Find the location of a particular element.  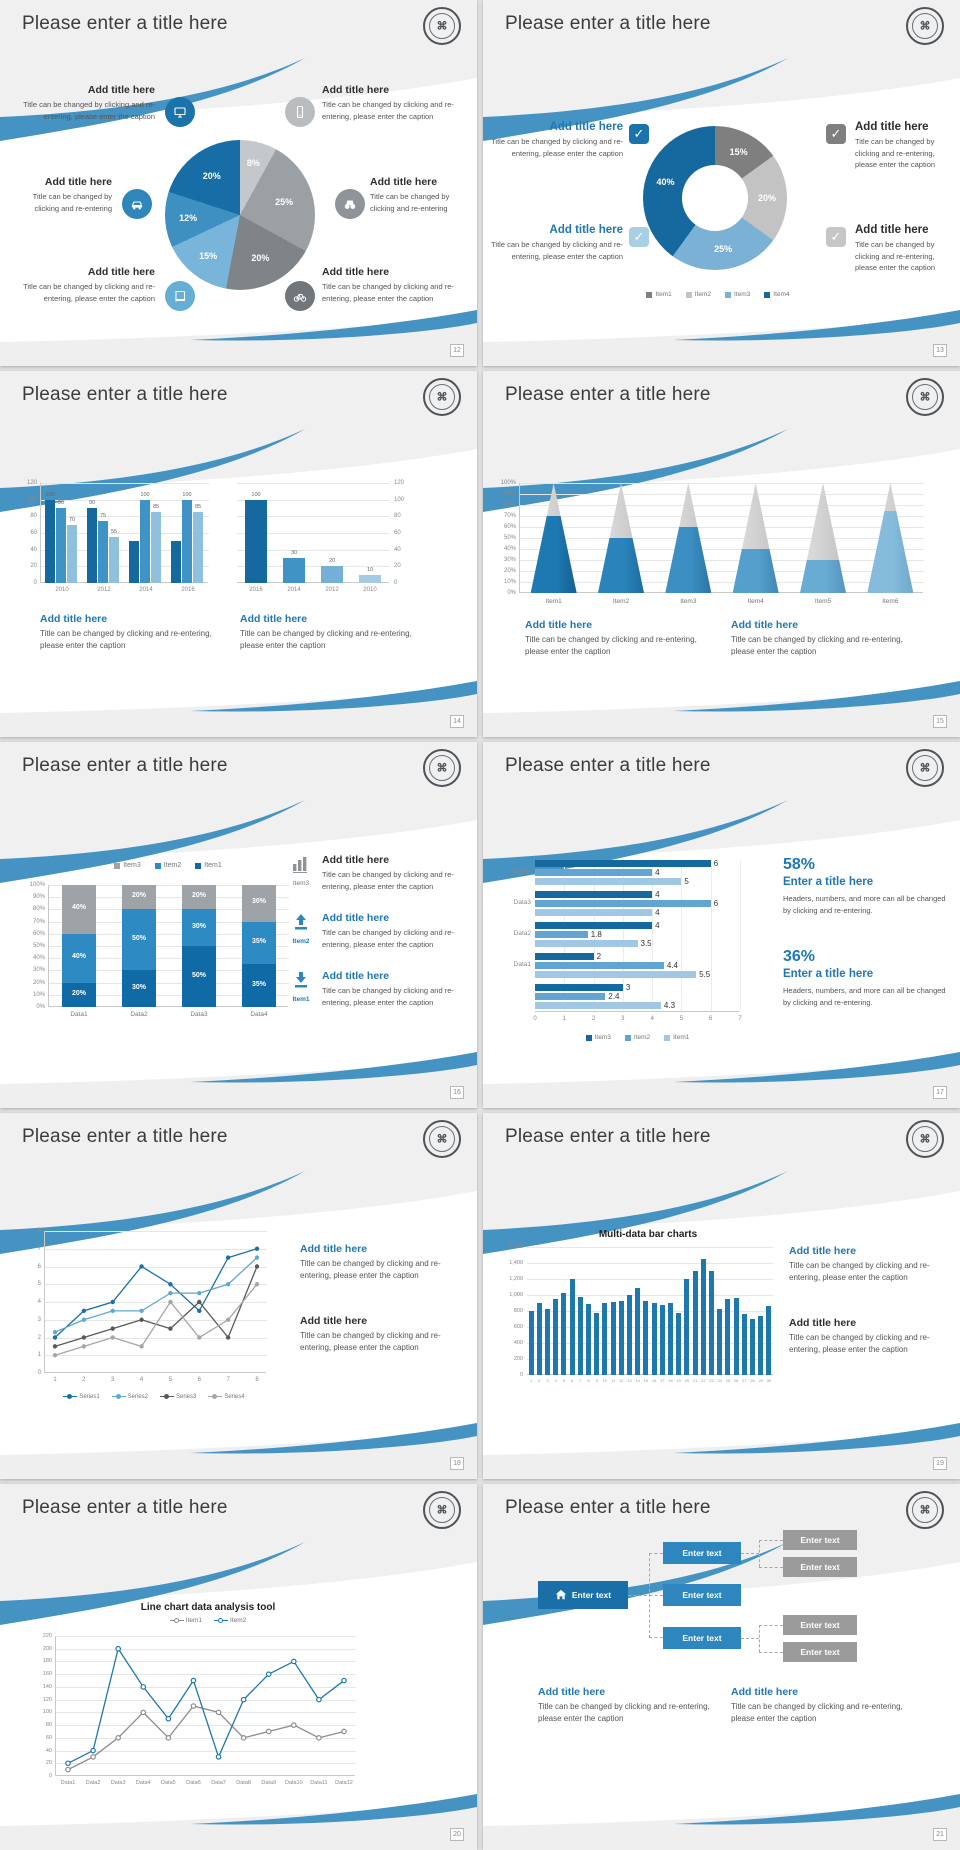

x-axis-label: 7 is located at coordinates (228, 1380).